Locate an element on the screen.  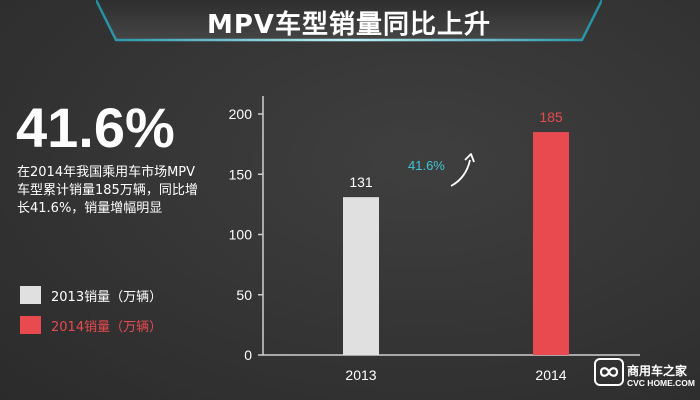
legend-swatch-2013 is located at coordinates (30, 295).